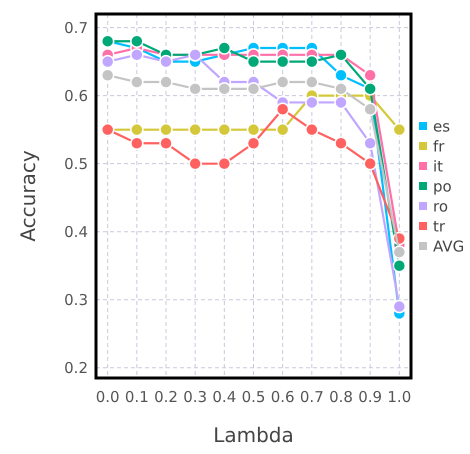 The image size is (470, 454). I want to click on x-tick-label: 1.0, so click(399, 397).